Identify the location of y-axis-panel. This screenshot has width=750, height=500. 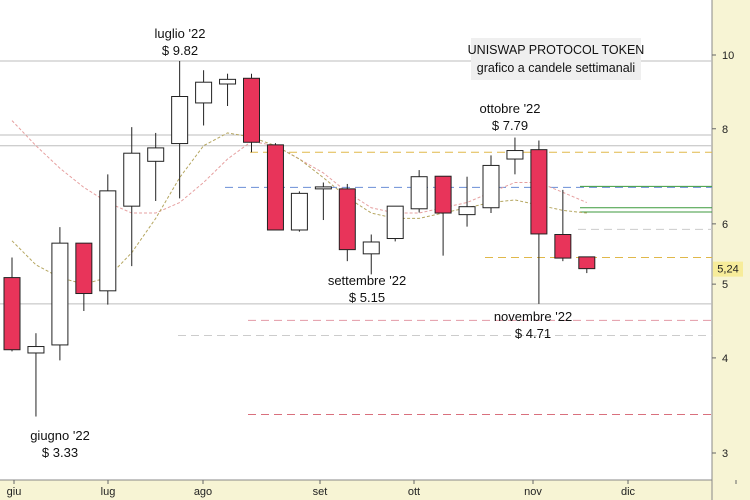
(731, 250).